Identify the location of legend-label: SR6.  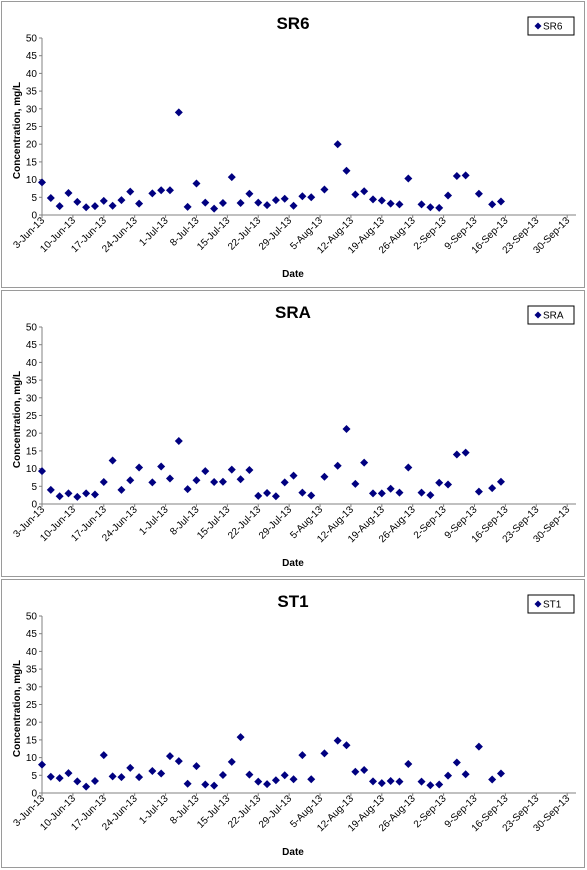
(553, 27).